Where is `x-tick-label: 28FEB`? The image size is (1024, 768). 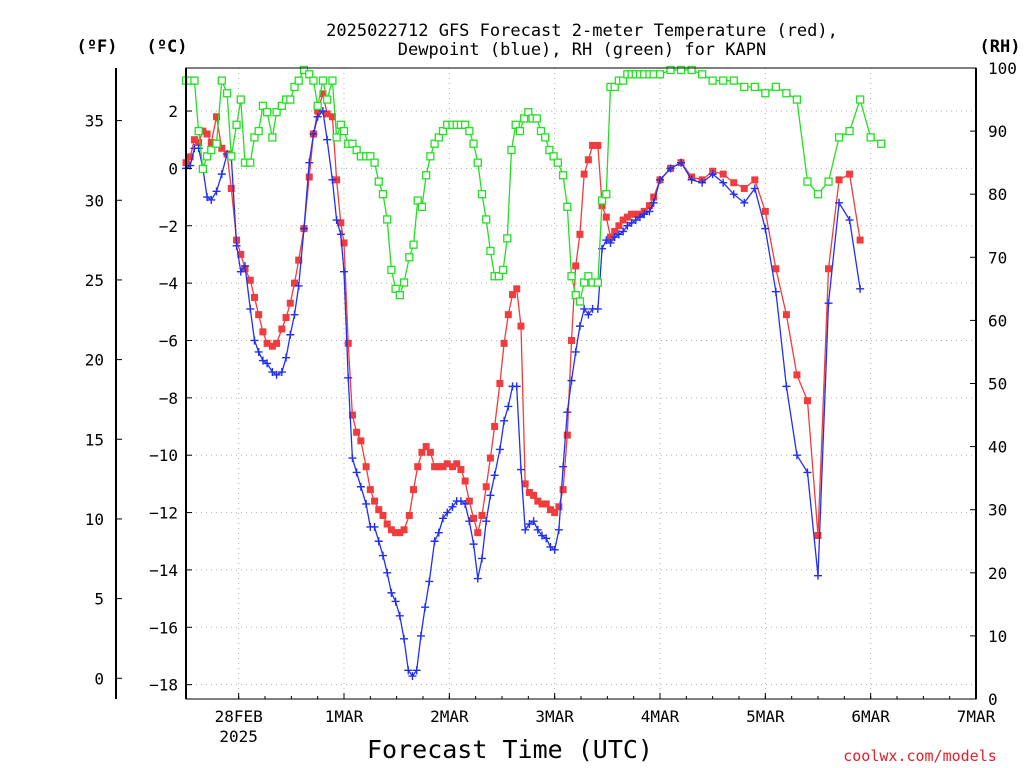 x-tick-label: 28FEB is located at coordinates (239, 716).